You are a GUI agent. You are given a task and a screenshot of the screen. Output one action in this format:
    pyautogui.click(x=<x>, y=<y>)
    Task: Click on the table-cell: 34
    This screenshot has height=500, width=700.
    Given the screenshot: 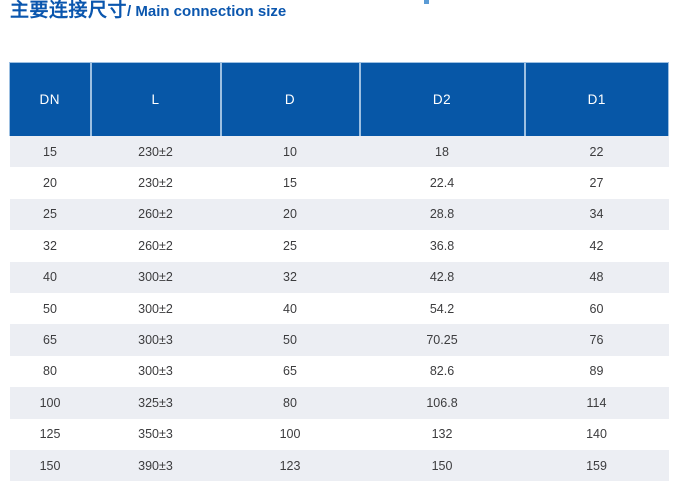 What is the action you would take?
    pyautogui.click(x=596, y=214)
    